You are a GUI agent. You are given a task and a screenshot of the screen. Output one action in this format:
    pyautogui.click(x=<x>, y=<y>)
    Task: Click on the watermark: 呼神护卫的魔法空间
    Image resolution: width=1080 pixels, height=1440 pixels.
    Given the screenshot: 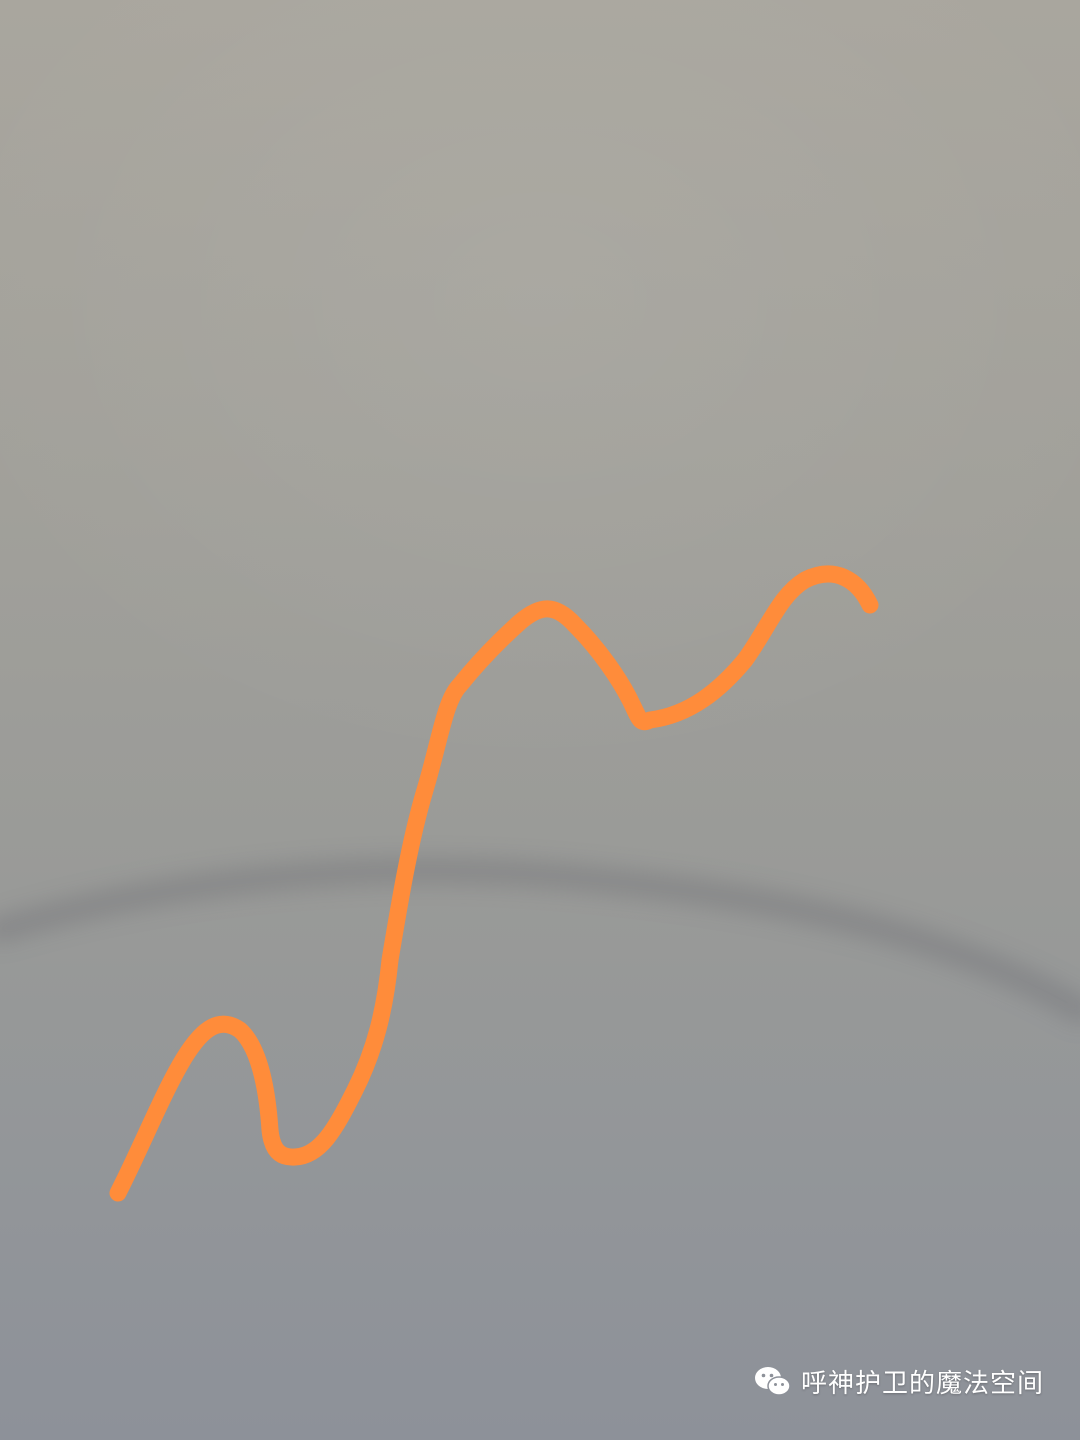 What is the action you would take?
    pyautogui.click(x=898, y=1381)
    